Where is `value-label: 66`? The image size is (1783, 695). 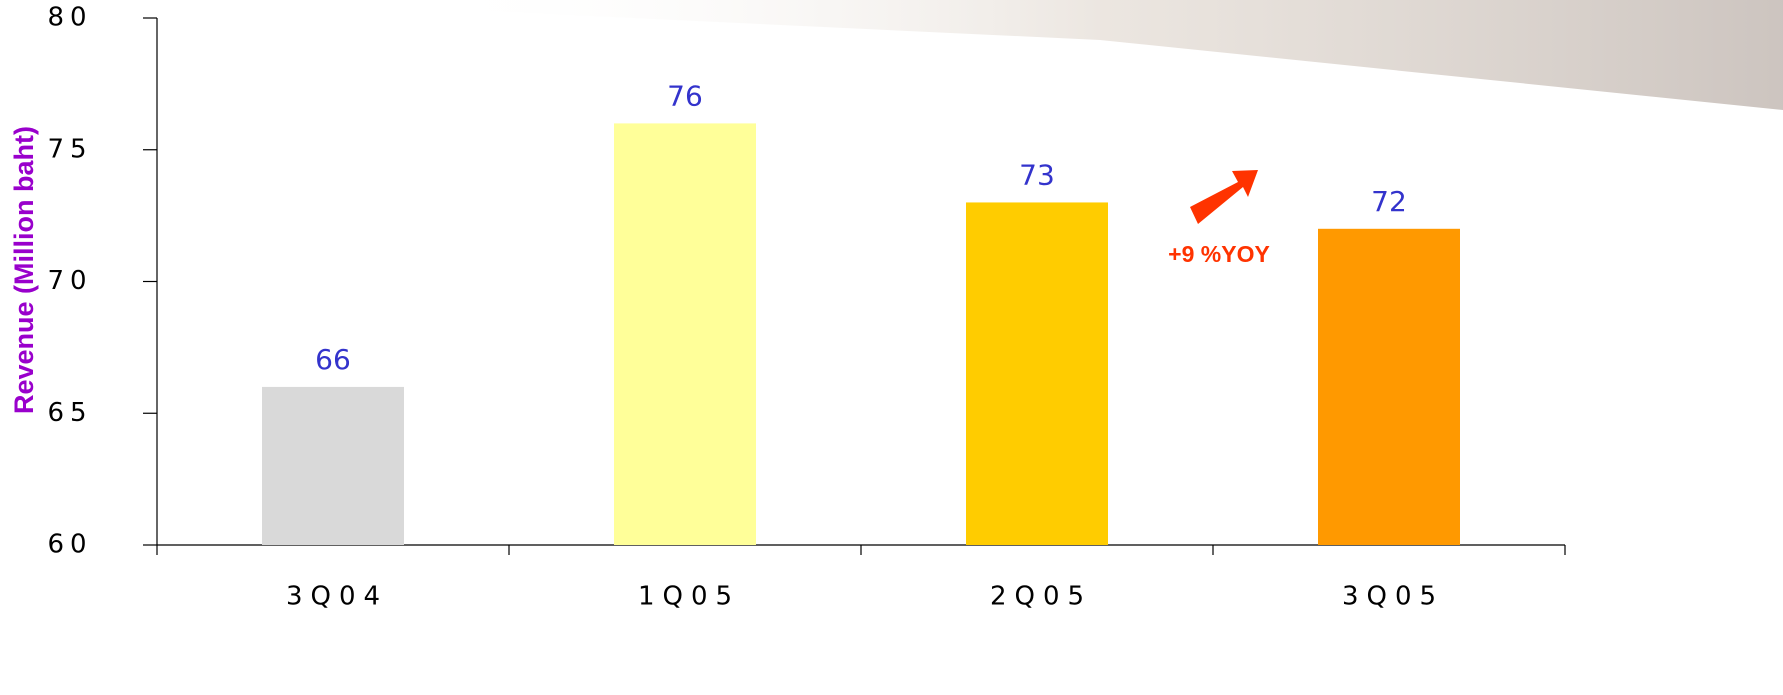 value-label: 66 is located at coordinates (333, 359).